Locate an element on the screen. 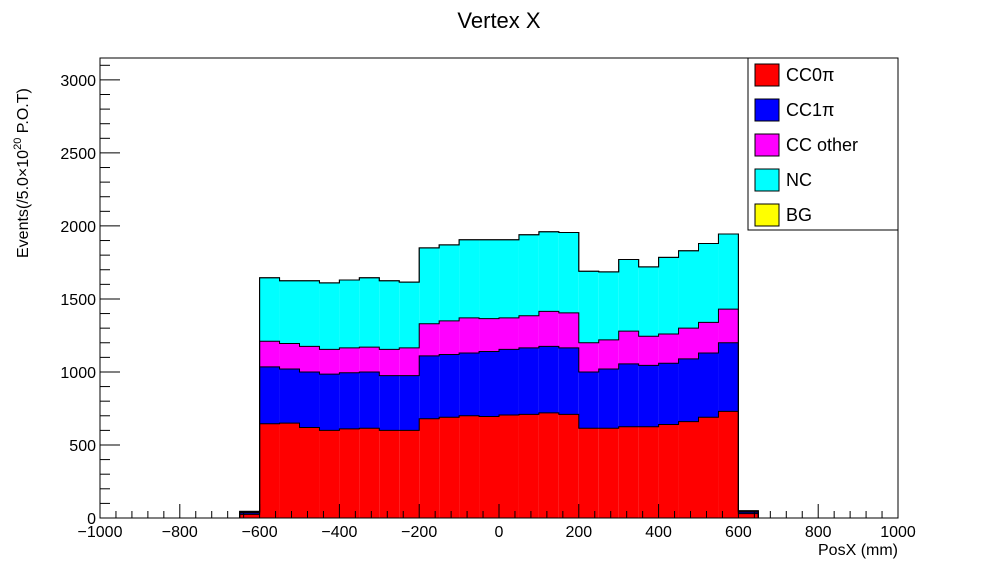  y-axis: 0 500 1000 1500 2000 2500 3000 is located at coordinates (90, 296).